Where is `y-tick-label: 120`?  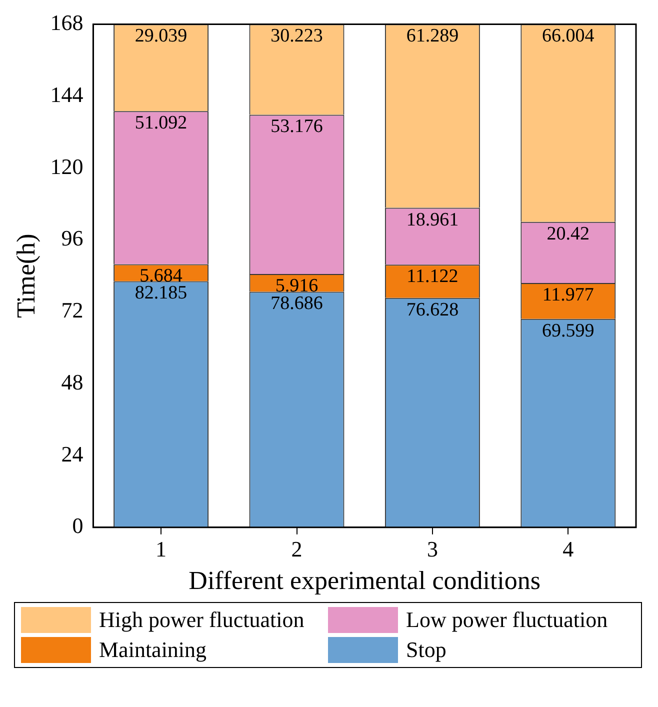
y-tick-label: 120 is located at coordinates (67, 166).